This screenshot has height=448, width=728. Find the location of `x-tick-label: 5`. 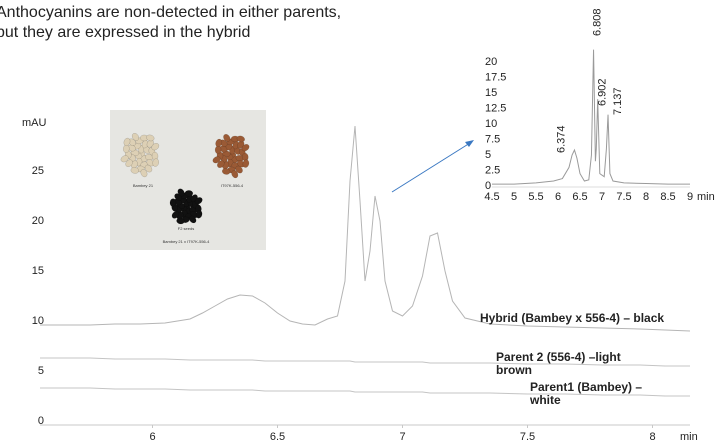

x-tick-label: 5 is located at coordinates (514, 197).